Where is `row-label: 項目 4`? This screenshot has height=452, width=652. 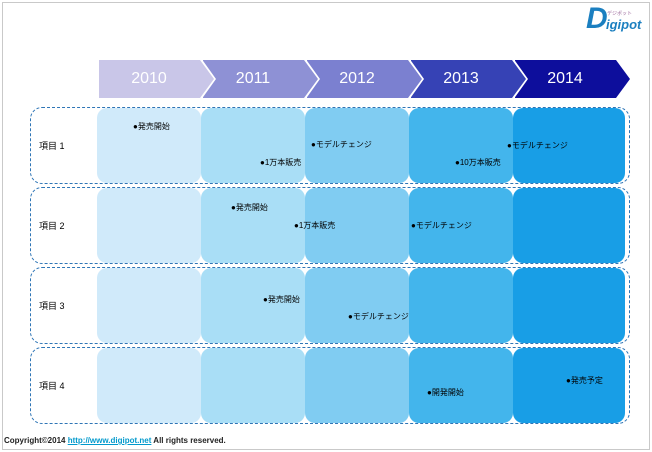
row-label: 項目 4 is located at coordinates (52, 386).